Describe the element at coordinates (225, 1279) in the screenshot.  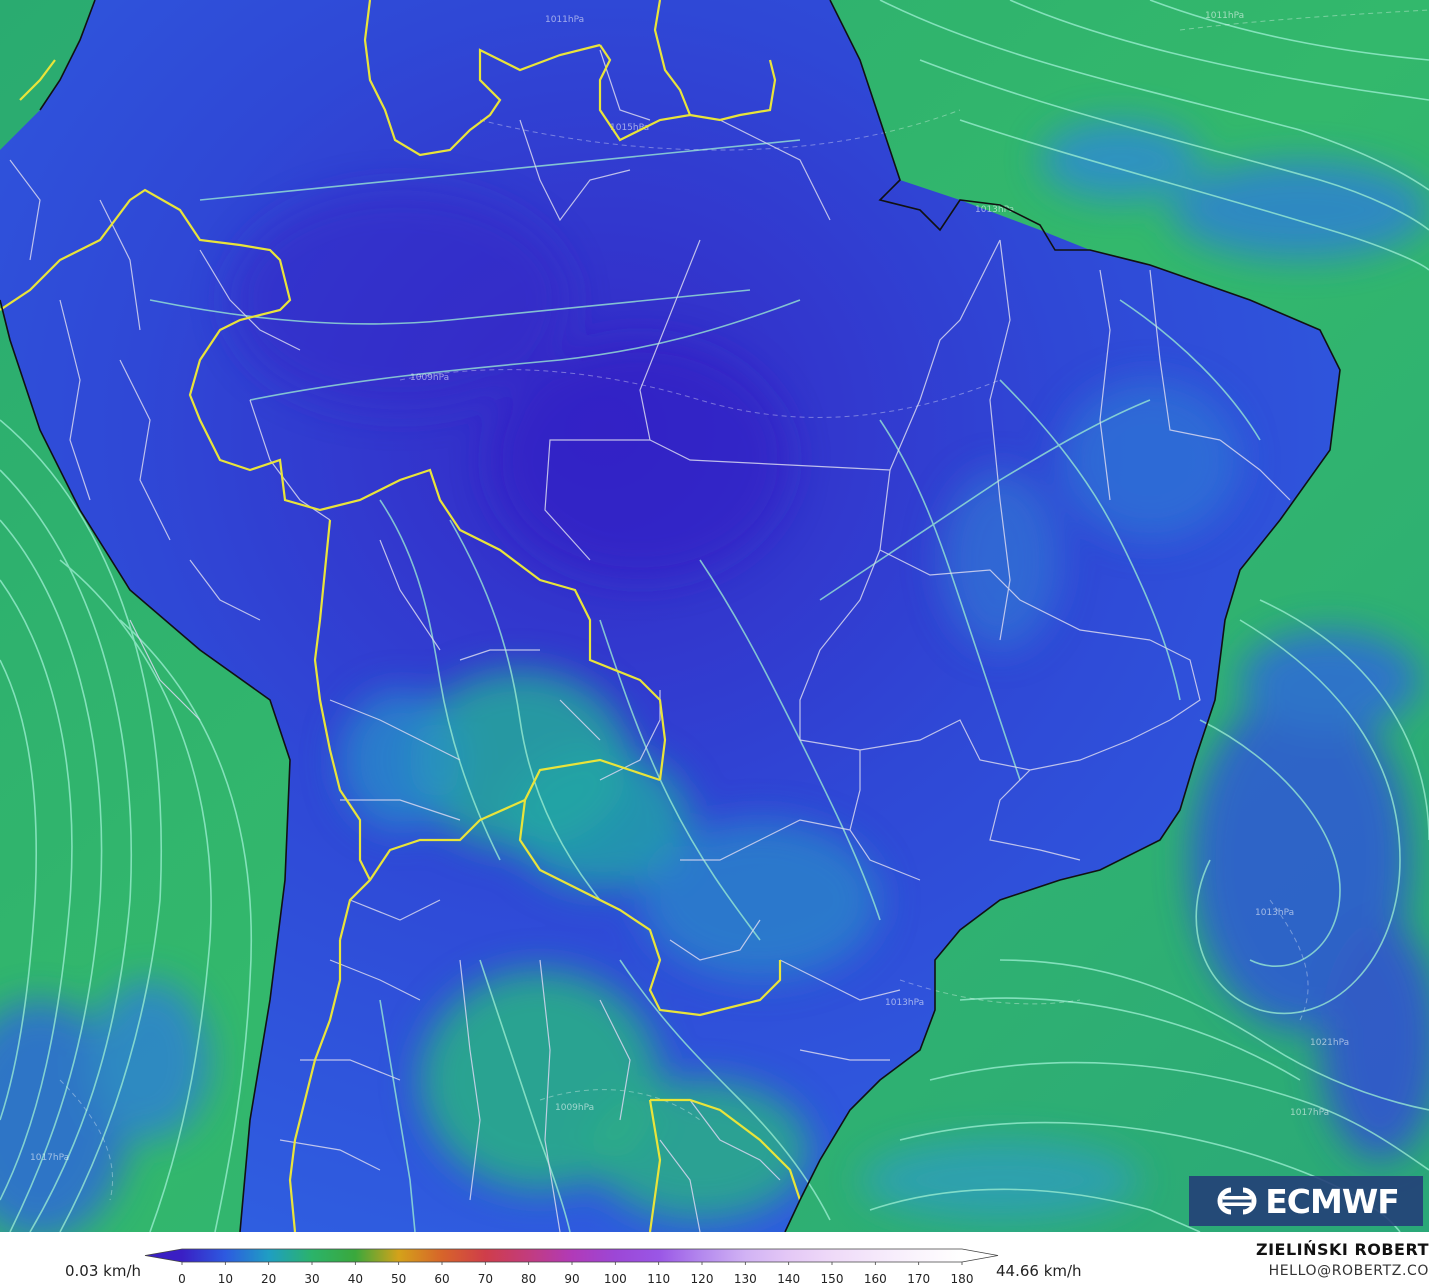
I see `colorbar-tick-label: 10` at that location.